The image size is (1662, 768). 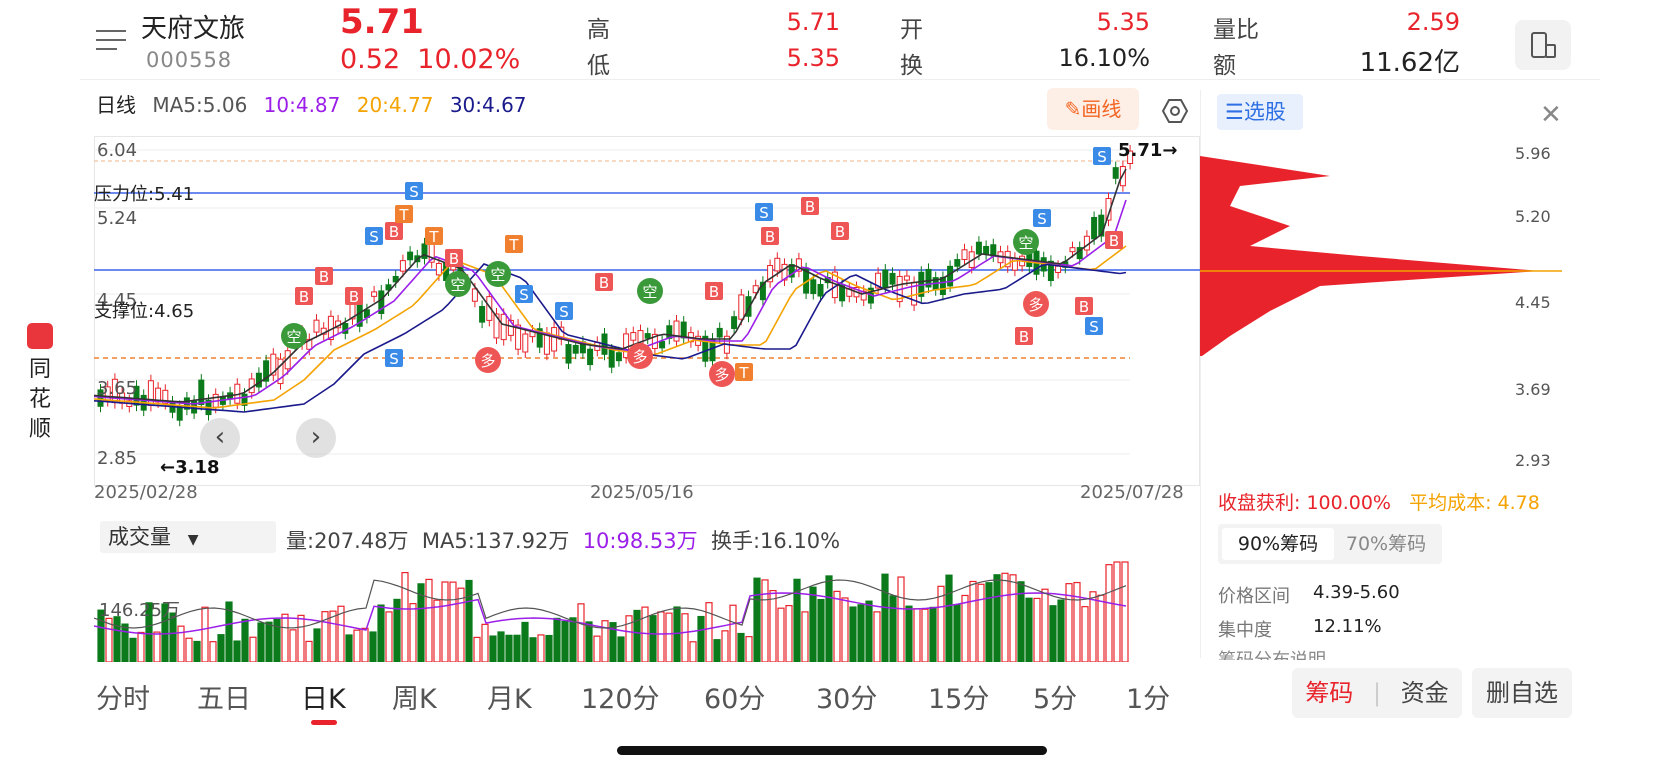 I want to click on delete-watchlist-button: 删自选, so click(x=1522, y=693).